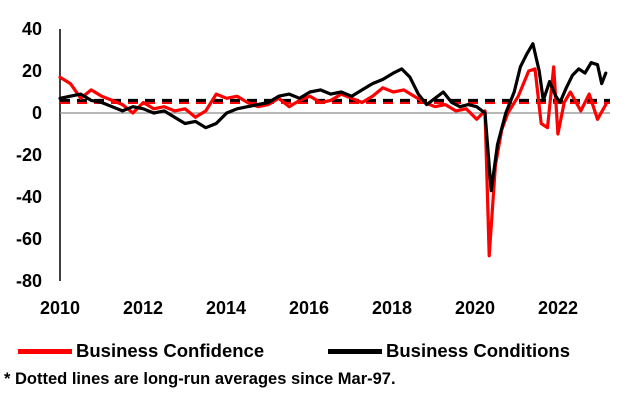 The width and height of the screenshot is (626, 400). I want to click on y-tick-label: -20, so click(29, 155).